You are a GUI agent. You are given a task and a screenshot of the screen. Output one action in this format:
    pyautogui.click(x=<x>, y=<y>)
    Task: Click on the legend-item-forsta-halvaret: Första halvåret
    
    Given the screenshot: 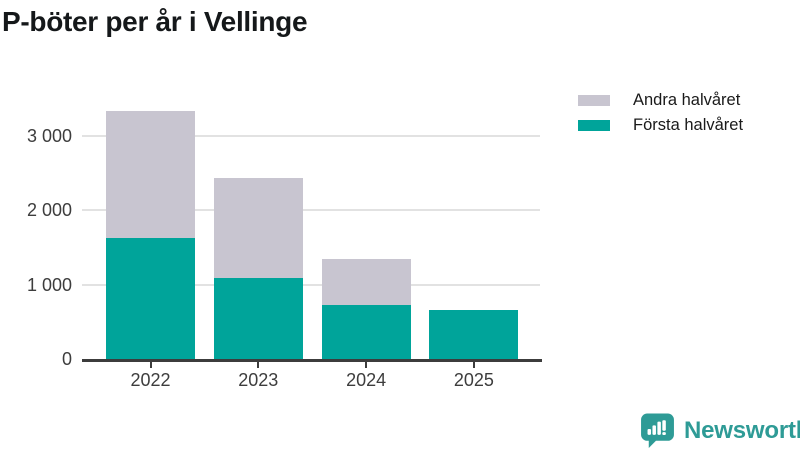 What is the action you would take?
    pyautogui.click(x=660, y=125)
    